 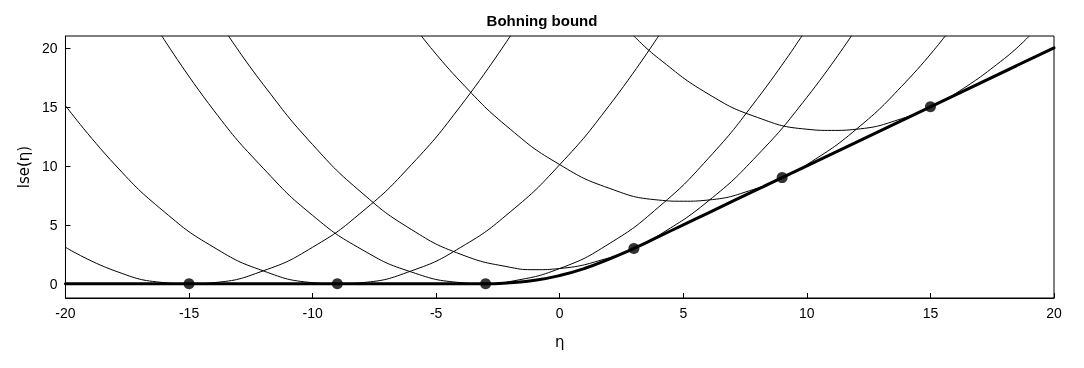 What do you see at coordinates (559, 313) in the screenshot?
I see `x-tick-label: 0` at bounding box center [559, 313].